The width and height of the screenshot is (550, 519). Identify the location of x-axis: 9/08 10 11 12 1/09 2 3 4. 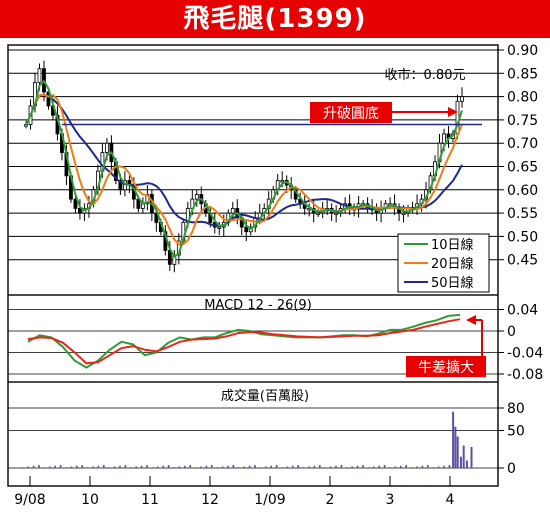
(234, 492).